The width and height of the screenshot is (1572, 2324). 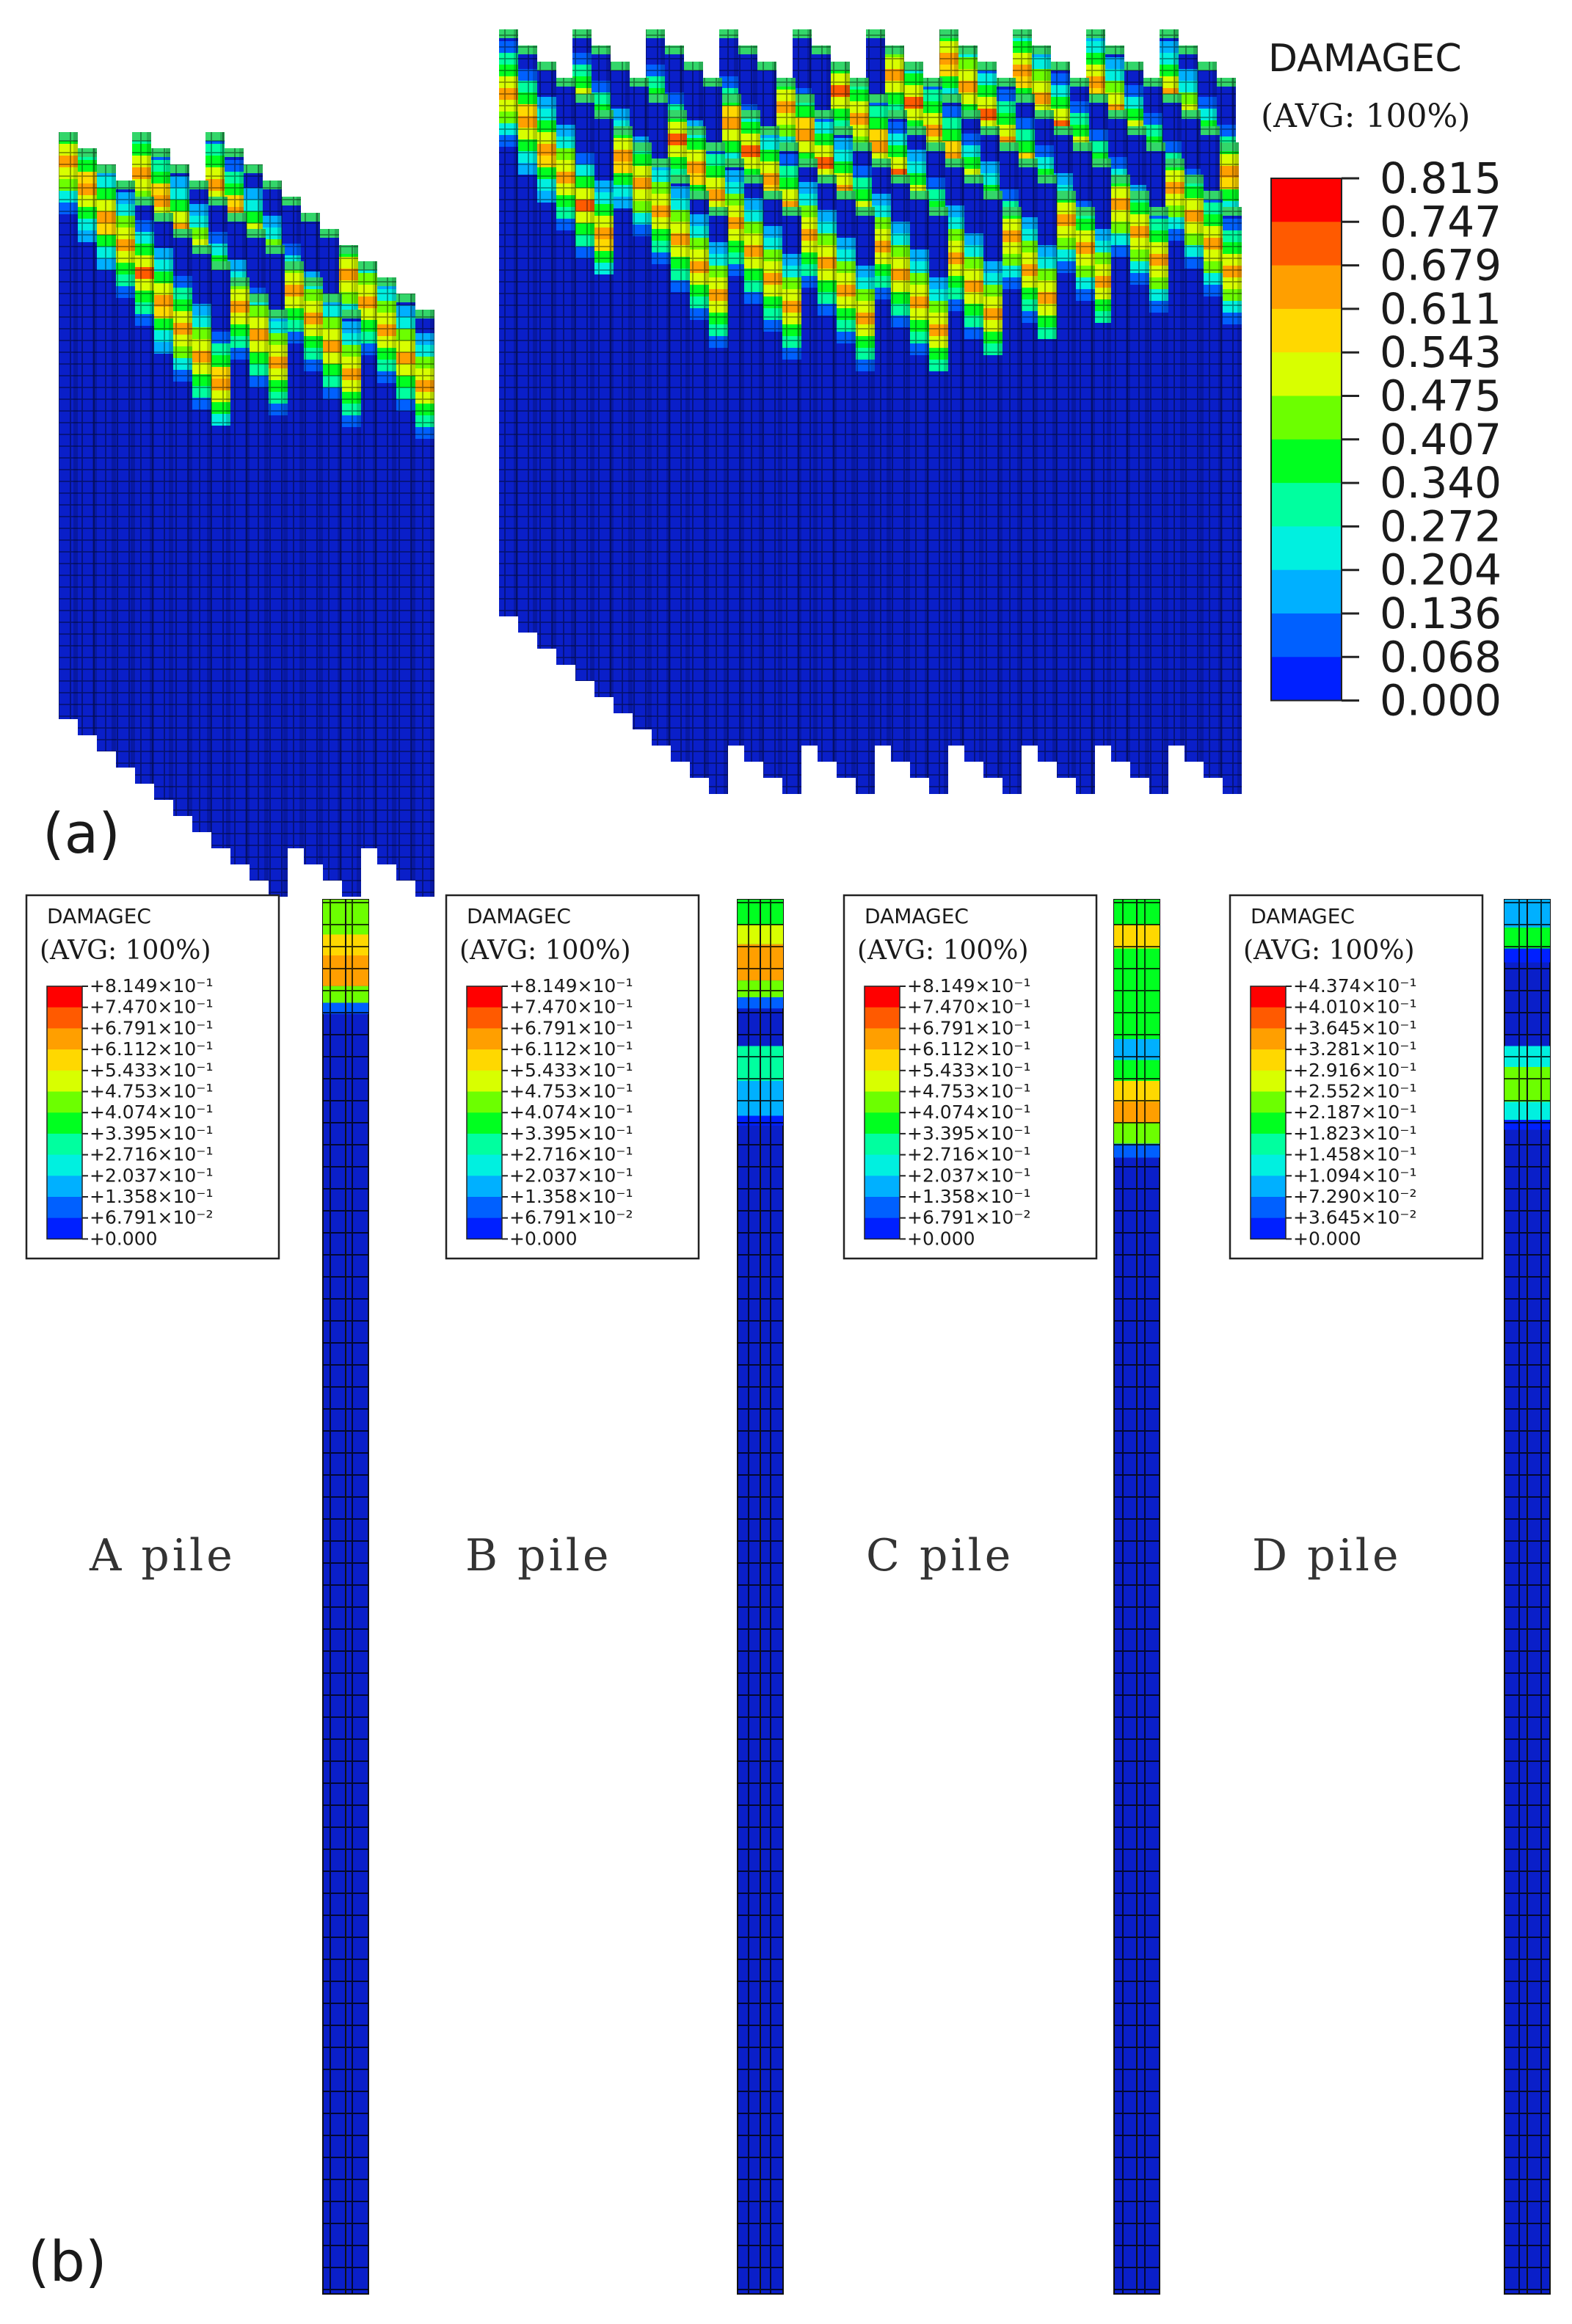 I want to click on pile-legend-value: +1.823×10⁻¹, so click(x=1355, y=1133).